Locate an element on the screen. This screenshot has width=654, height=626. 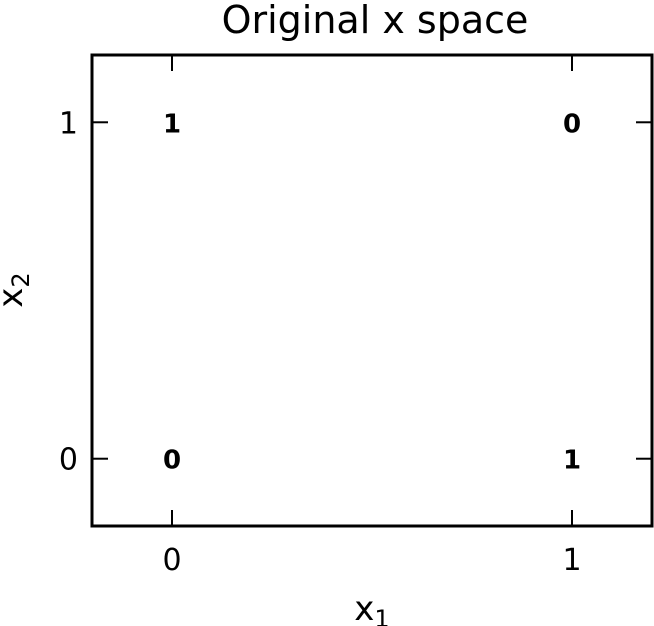
y-tick-label-0: 0 is located at coordinates (68, 460).